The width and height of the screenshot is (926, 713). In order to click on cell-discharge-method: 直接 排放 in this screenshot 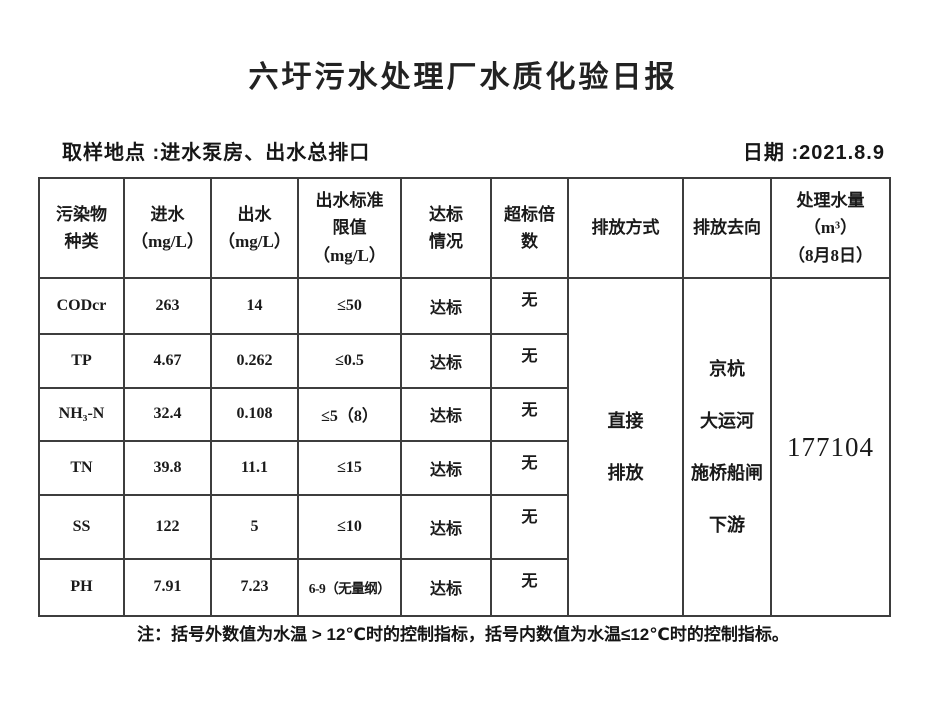, I will do `click(625, 447)`.